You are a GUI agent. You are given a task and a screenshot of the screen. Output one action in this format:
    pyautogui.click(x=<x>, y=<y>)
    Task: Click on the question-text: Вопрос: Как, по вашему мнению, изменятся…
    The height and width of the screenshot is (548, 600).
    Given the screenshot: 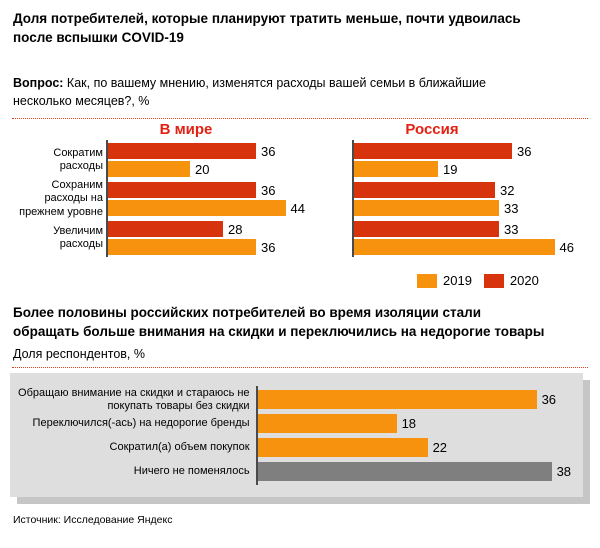 What is the action you would take?
    pyautogui.click(x=293, y=92)
    